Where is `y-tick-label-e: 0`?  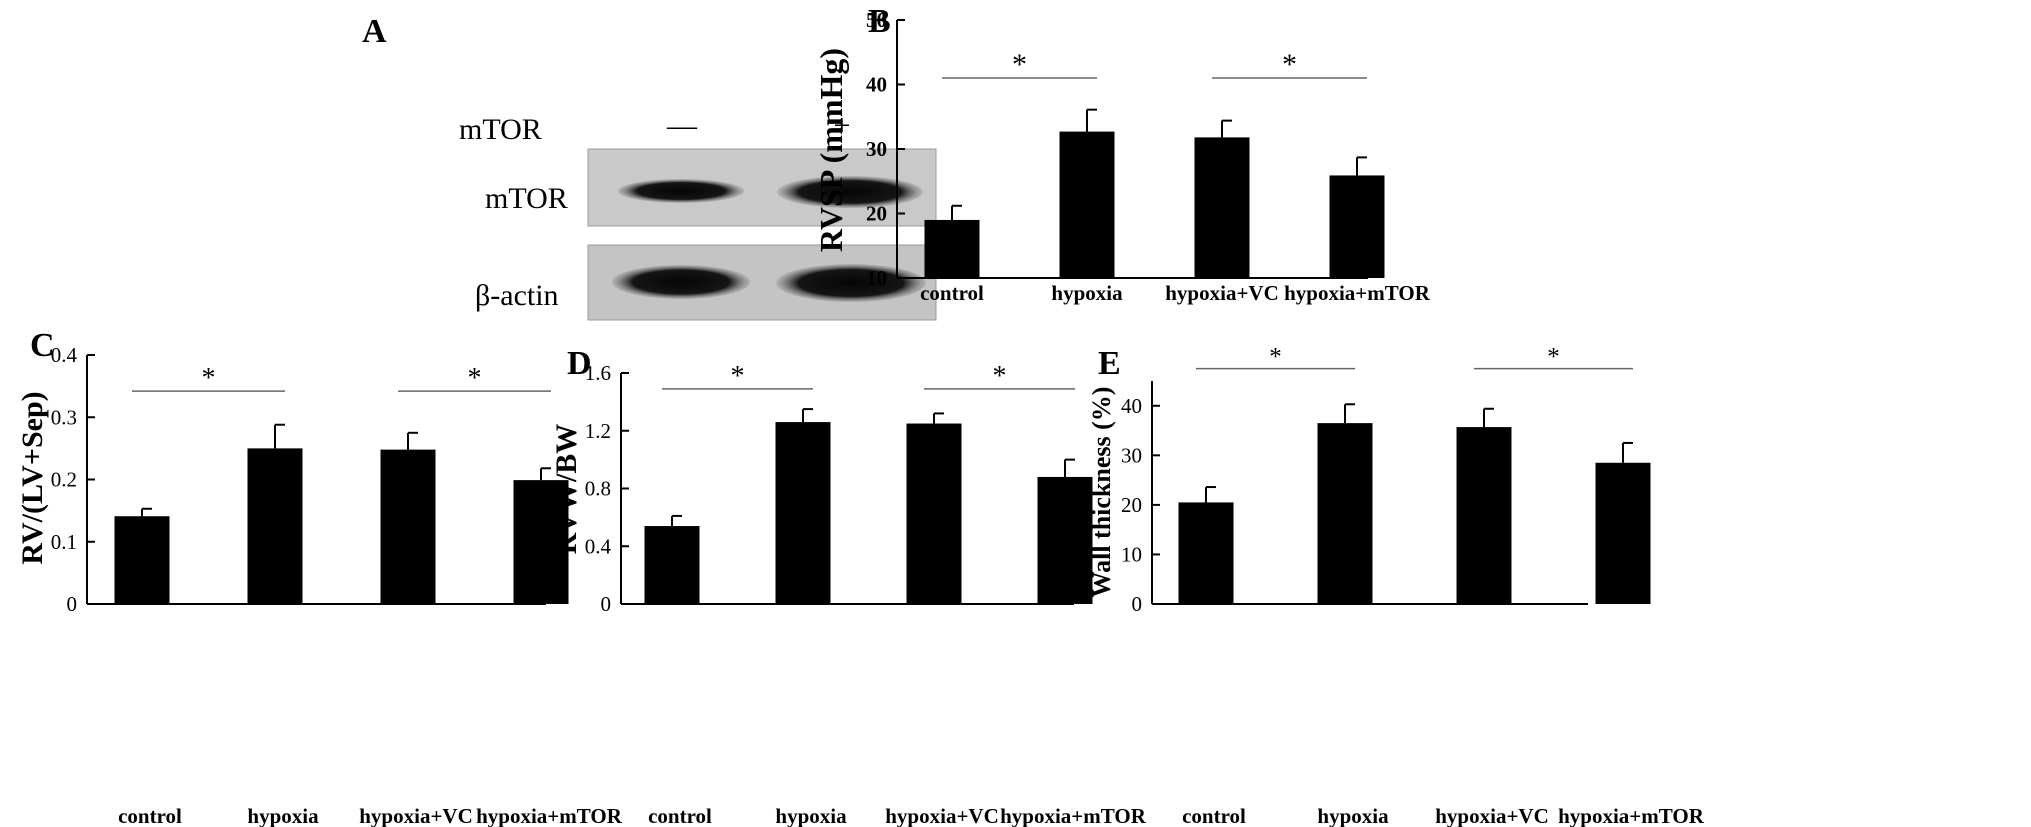 y-tick-label-e: 0 is located at coordinates (1137, 604).